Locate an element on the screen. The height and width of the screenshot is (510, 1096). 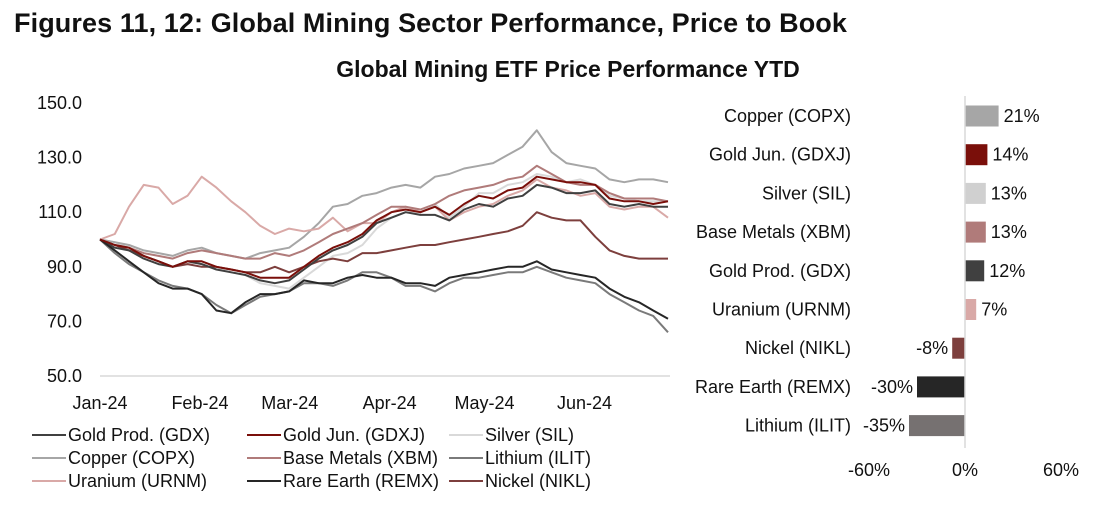
bar-category-nickel-nikl: Nickel (NIKL) is located at coordinates (798, 348).